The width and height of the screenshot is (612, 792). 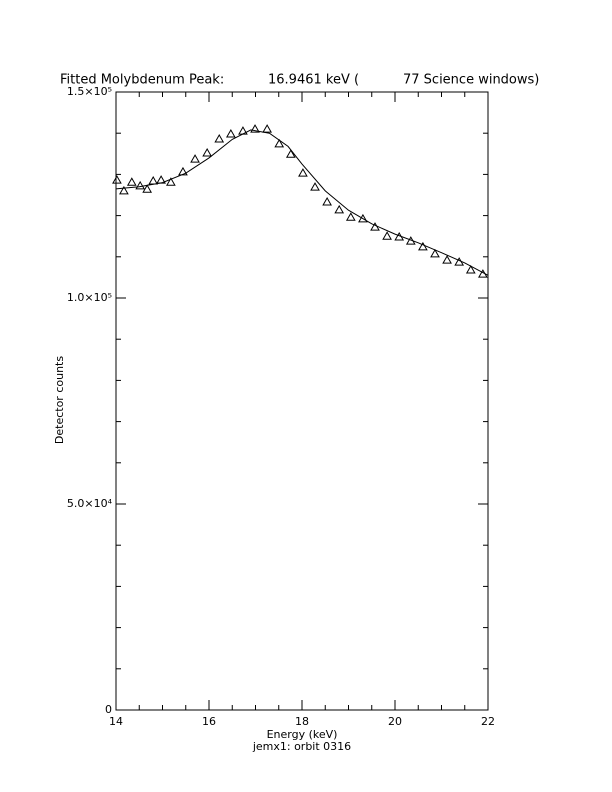 I want to click on x-axis-label: Energy (keV), so click(x=302, y=734).